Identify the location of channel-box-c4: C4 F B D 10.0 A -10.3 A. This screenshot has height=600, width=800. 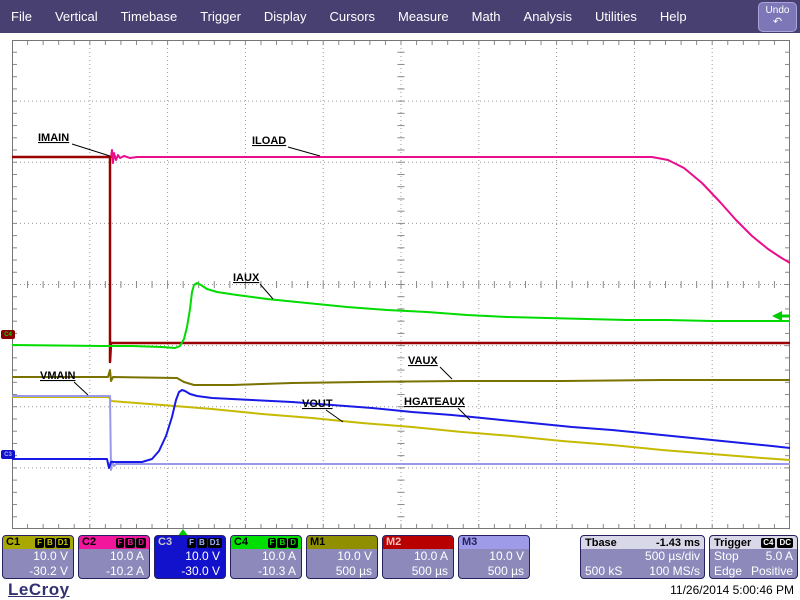
(266, 557).